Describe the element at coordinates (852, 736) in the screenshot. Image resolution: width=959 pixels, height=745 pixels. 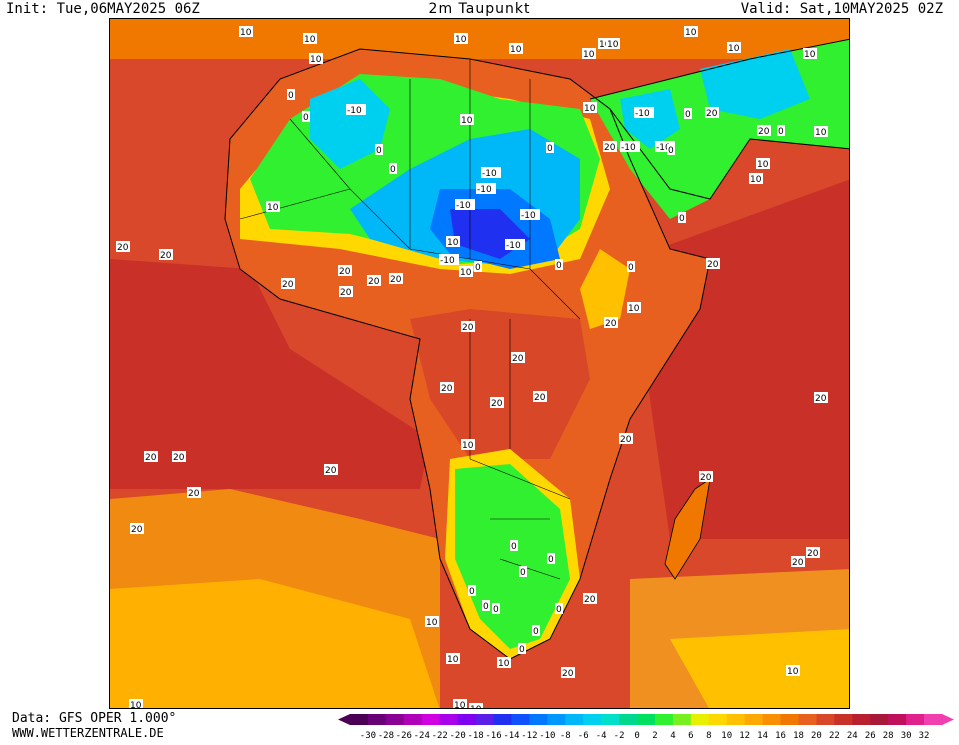
I see `legend-tick-label: 24` at that location.